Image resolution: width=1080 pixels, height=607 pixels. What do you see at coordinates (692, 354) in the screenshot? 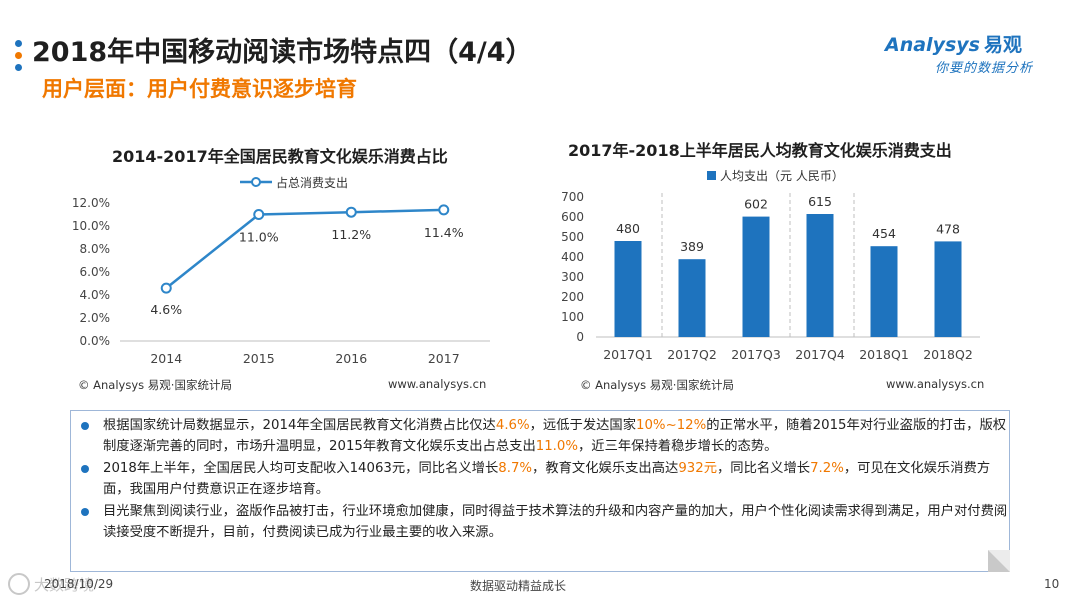
I see `x-tick-label: 2017Q2` at bounding box center [692, 354].